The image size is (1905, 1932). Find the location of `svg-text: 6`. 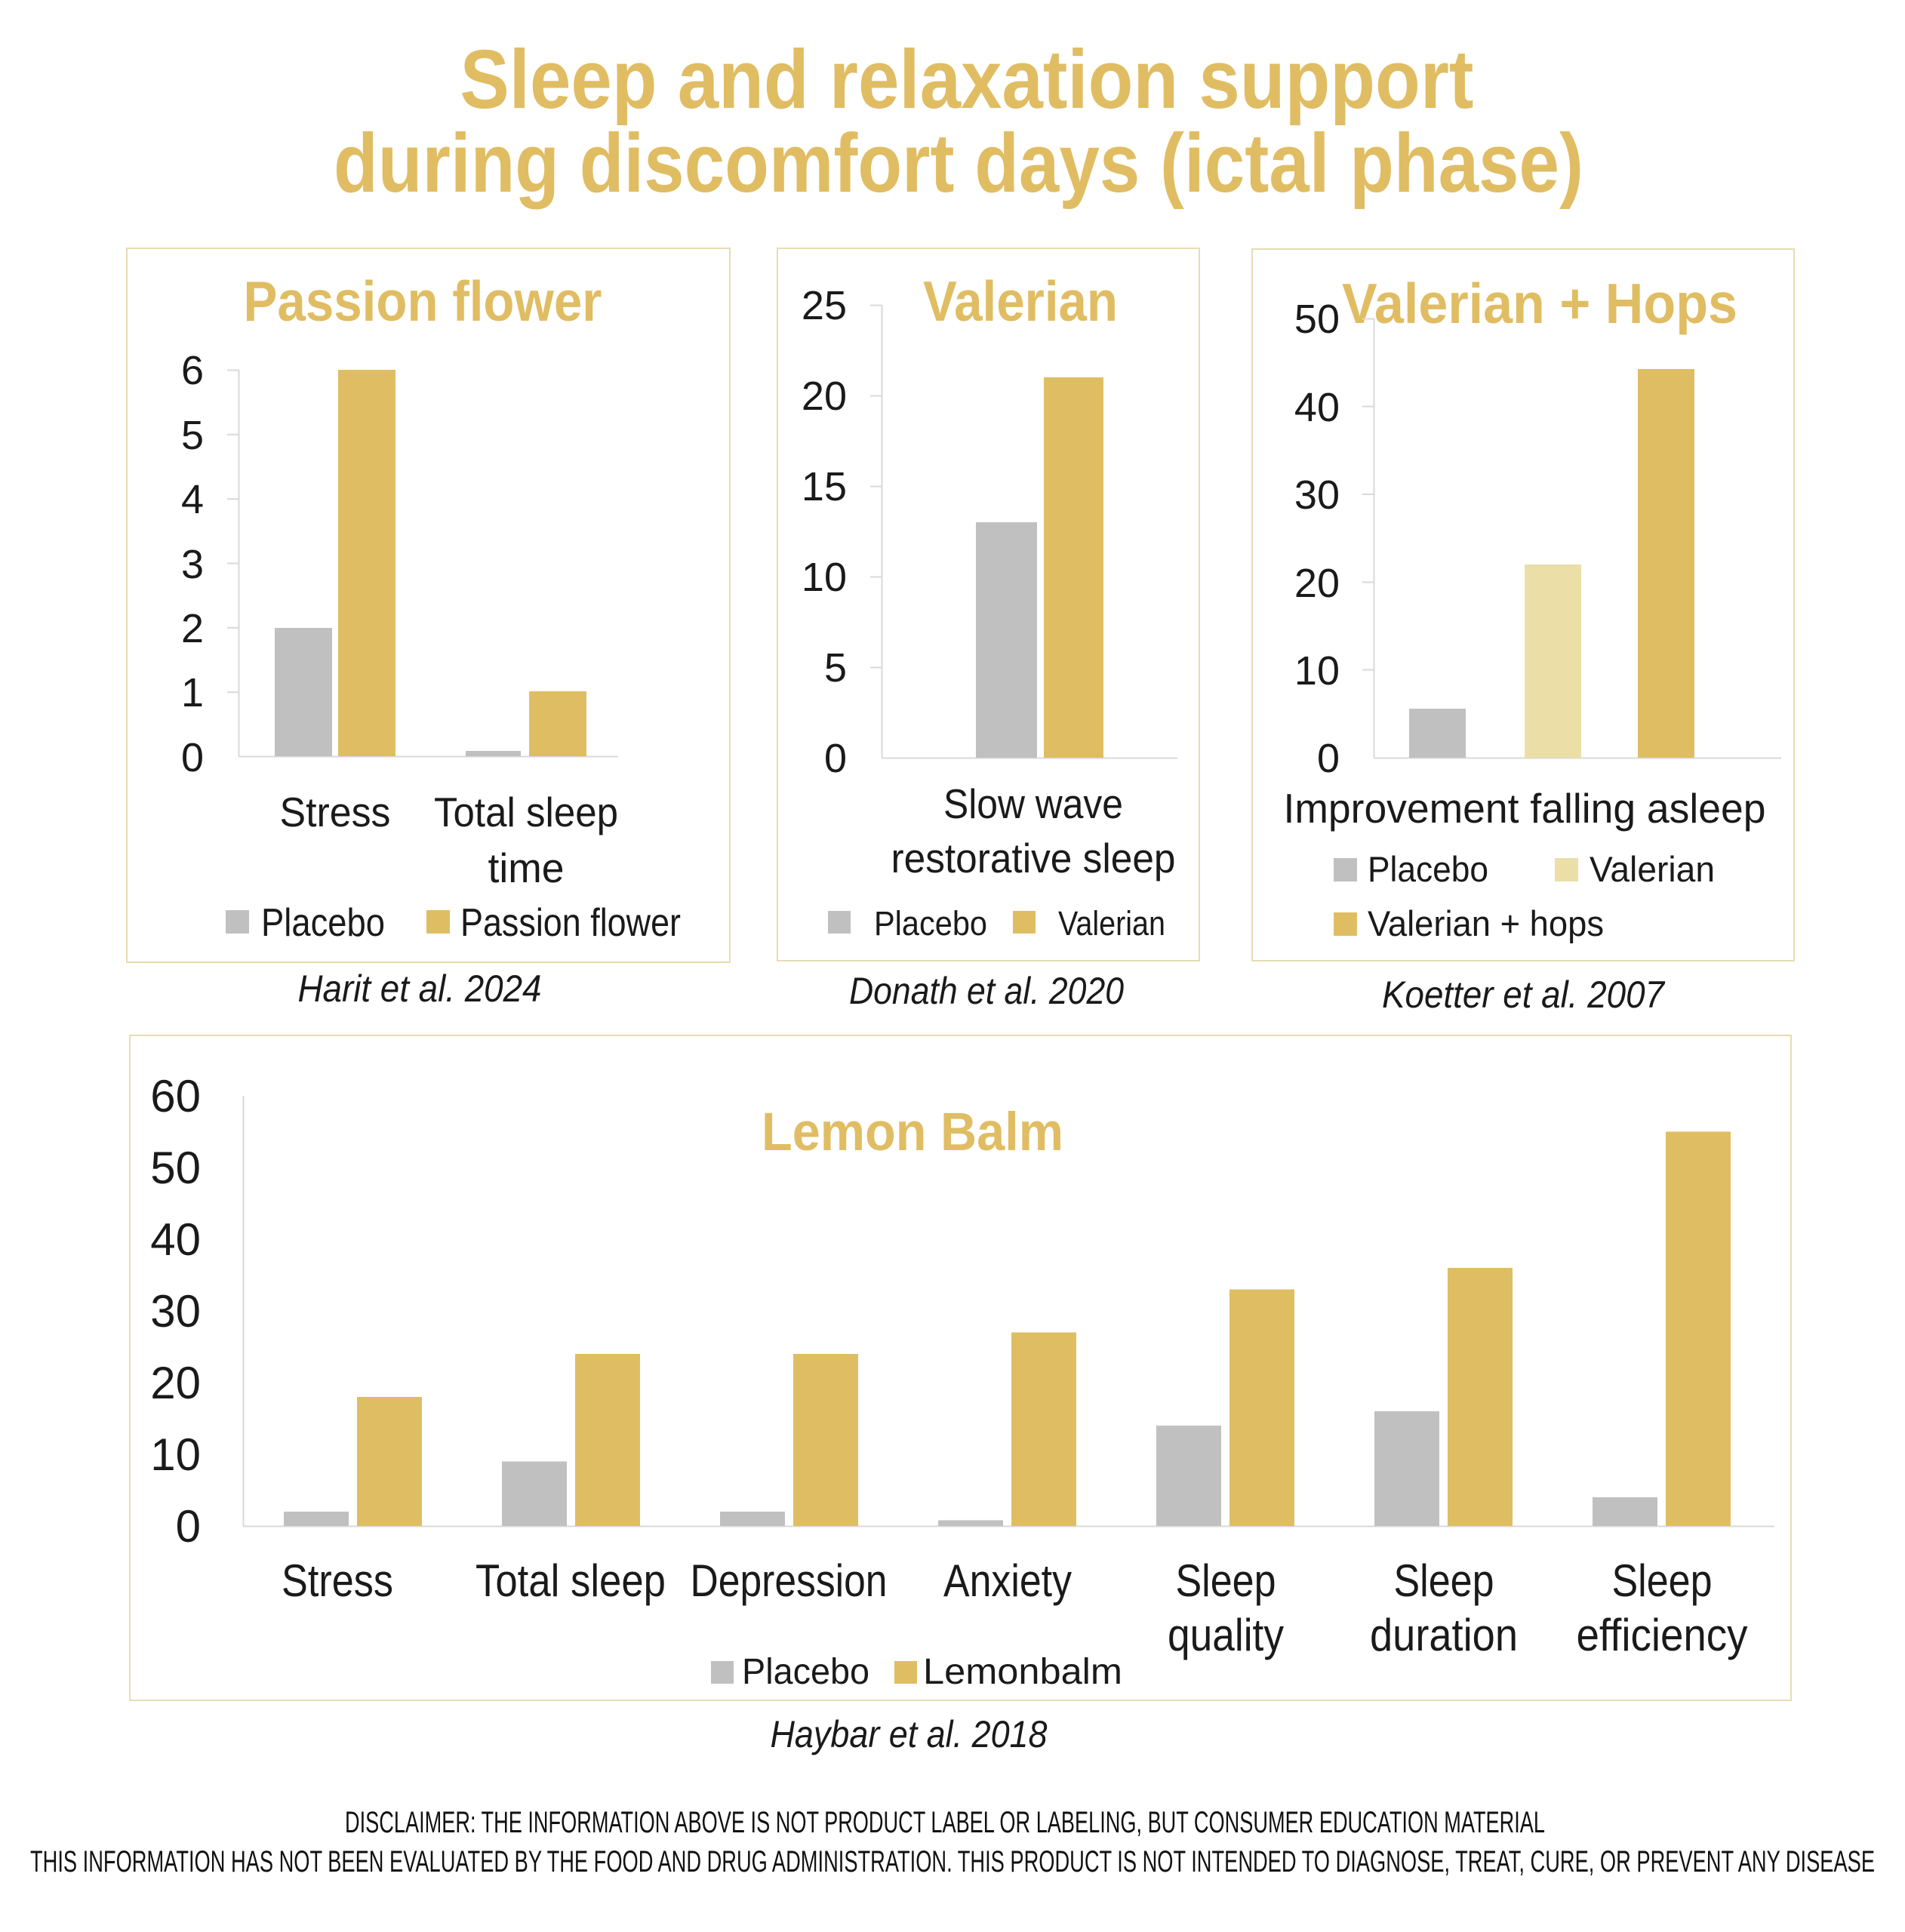

svg-text: 6 is located at coordinates (192, 370).